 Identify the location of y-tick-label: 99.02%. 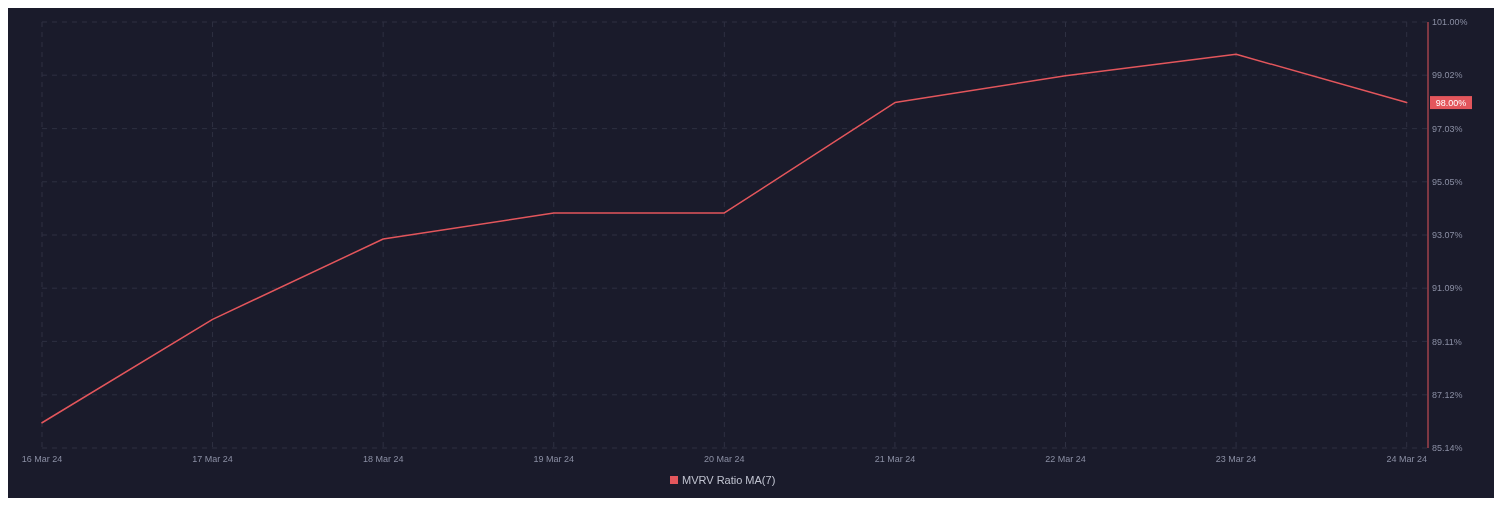
(1447, 75).